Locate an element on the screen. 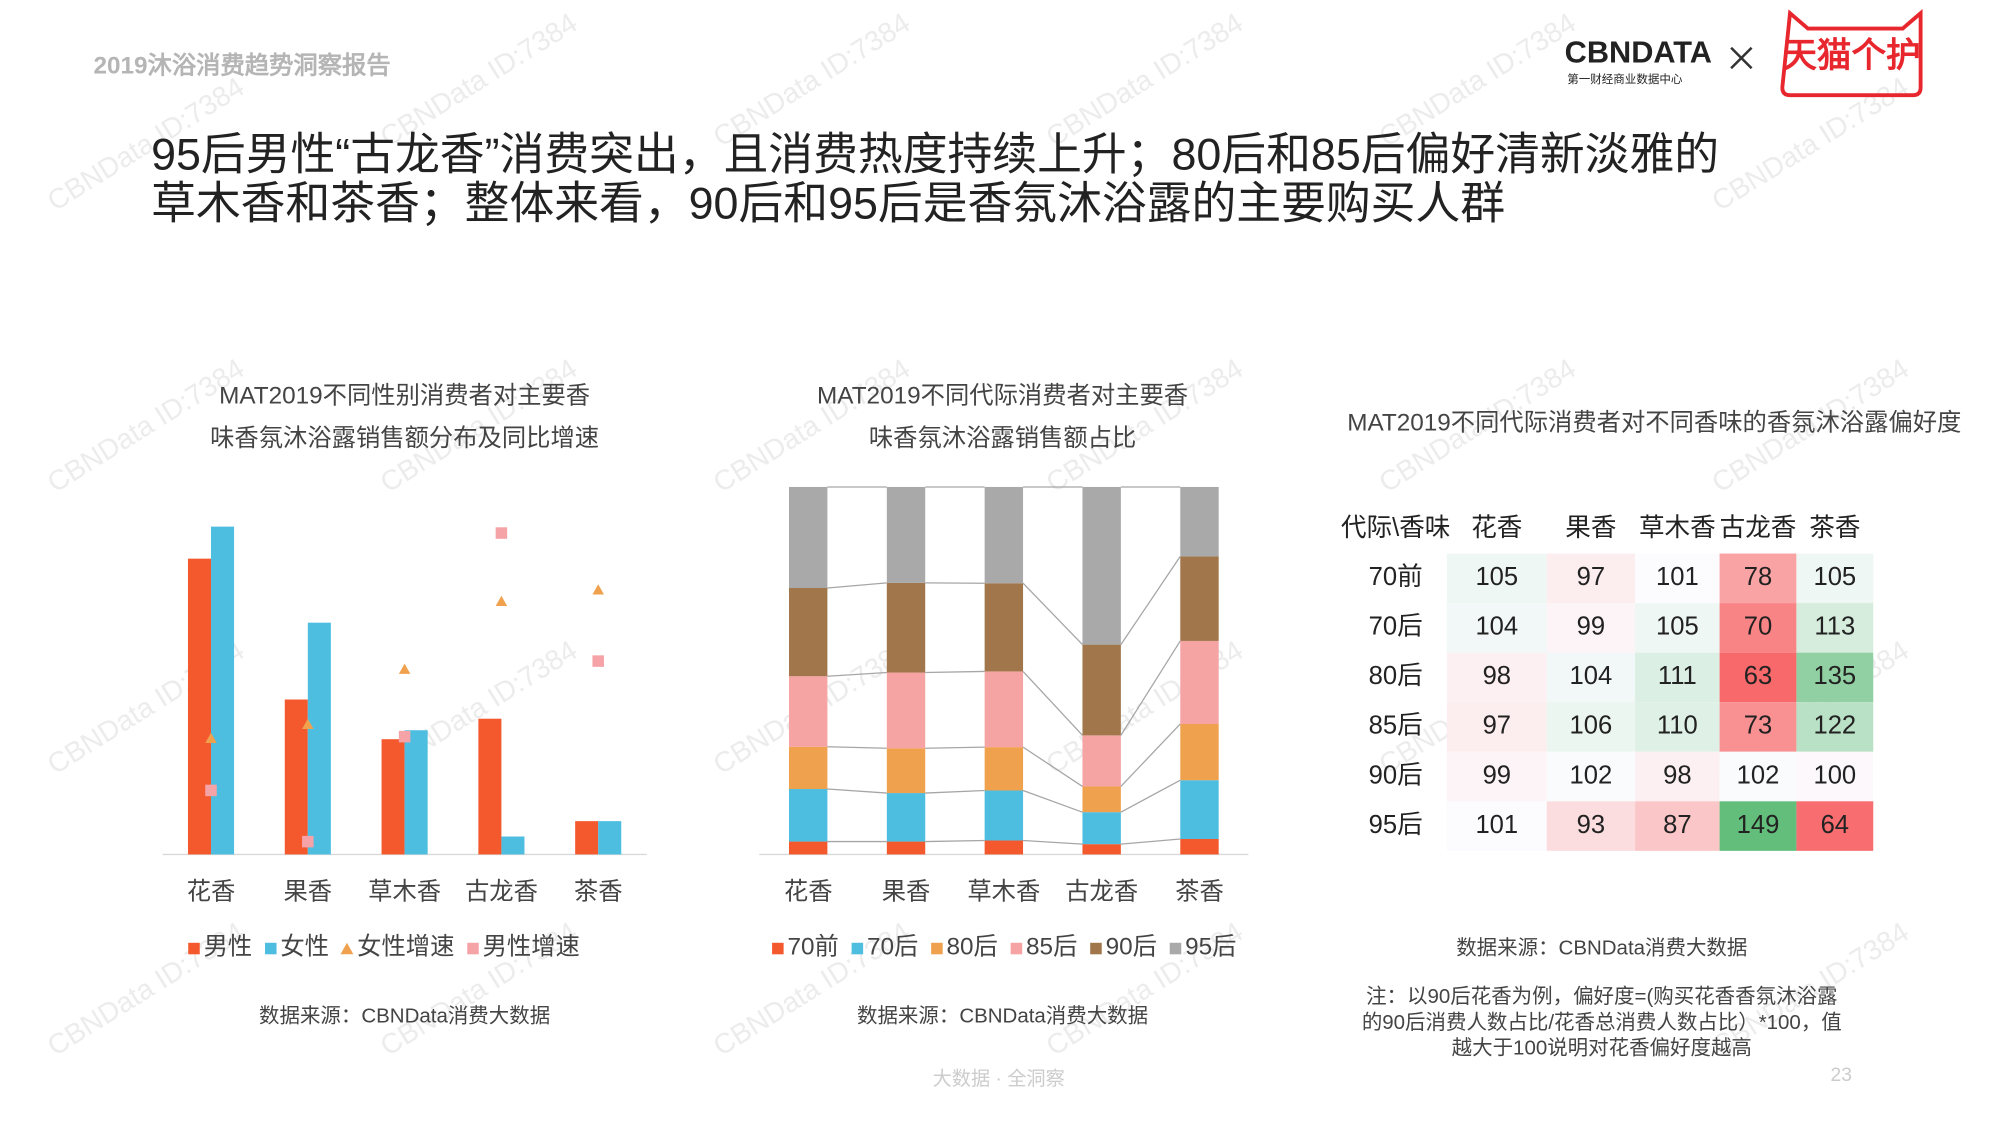 Image resolution: width=2000 pixels, height=1125 pixels. legend-label: 70后 is located at coordinates (892, 946).